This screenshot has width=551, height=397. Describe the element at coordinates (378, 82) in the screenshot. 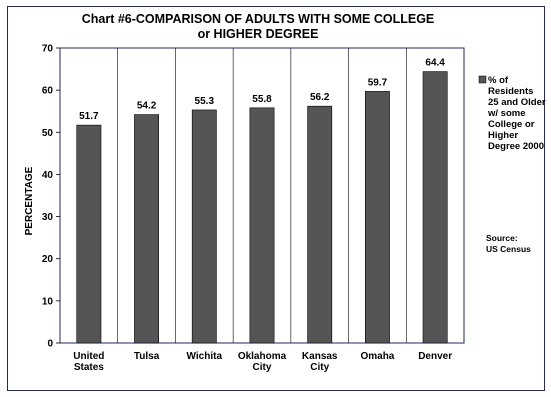

I see `data-label: 59.7` at that location.